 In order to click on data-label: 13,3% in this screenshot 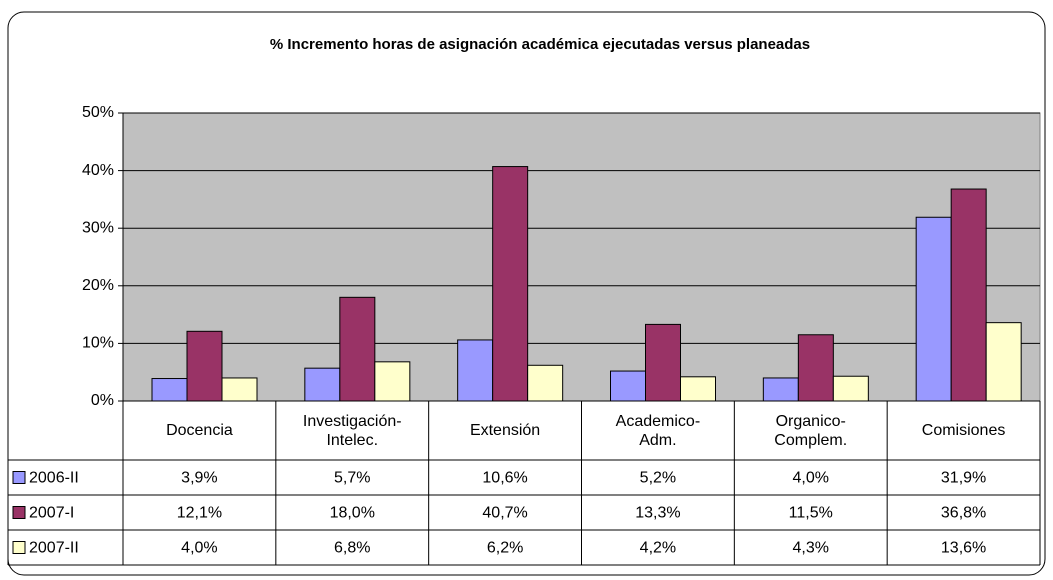, I will do `click(657, 513)`.